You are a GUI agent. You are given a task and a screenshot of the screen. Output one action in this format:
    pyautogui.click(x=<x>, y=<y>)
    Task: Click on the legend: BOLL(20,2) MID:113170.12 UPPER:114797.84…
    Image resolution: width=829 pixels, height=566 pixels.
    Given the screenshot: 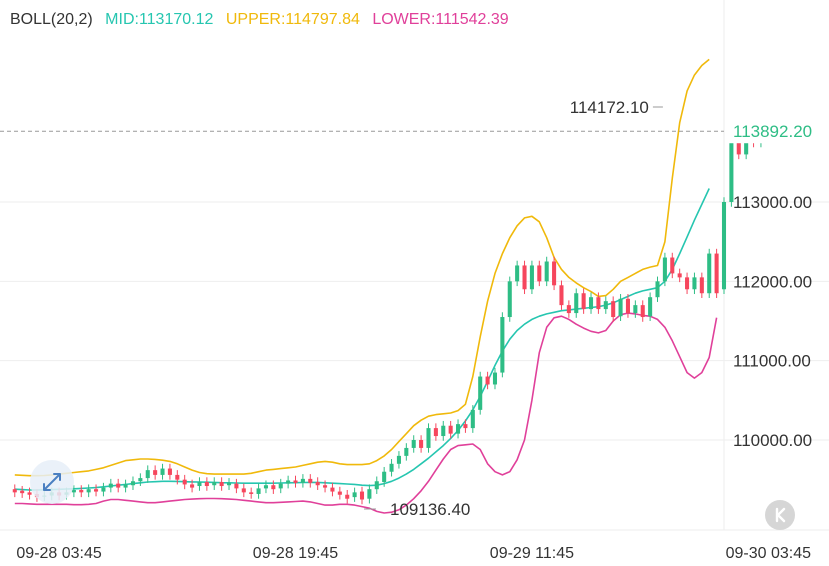 What is the action you would take?
    pyautogui.click(x=259, y=19)
    